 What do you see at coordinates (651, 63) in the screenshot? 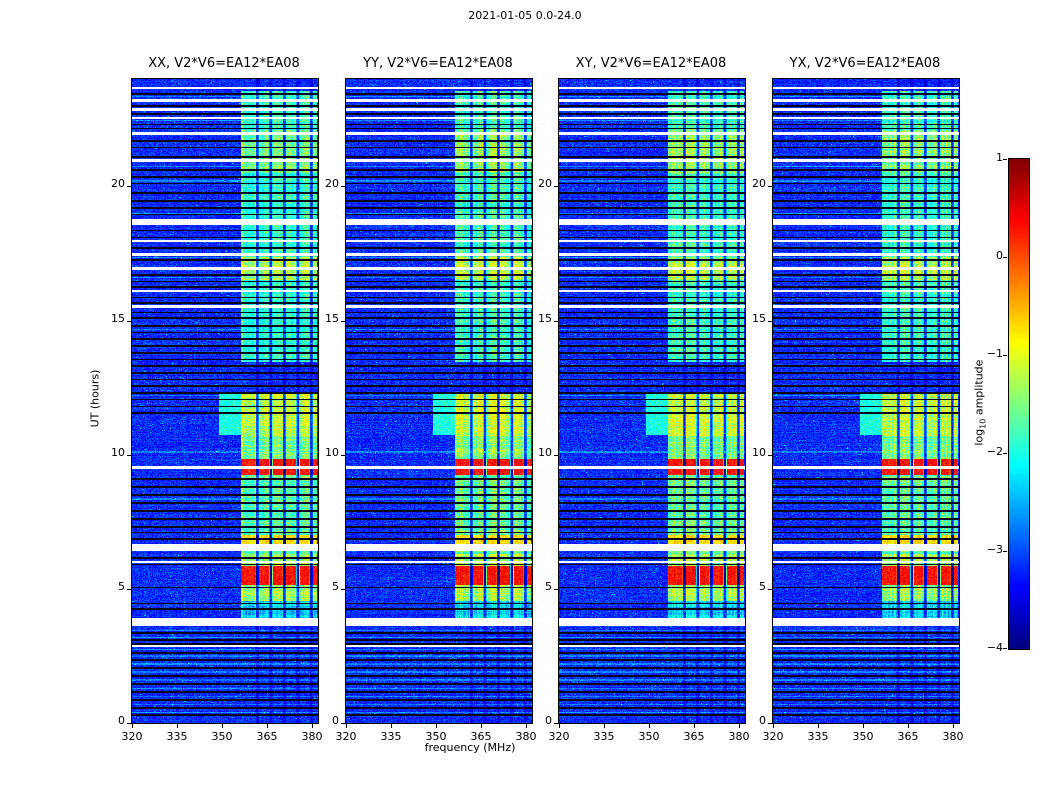
I see `panel-title: XY, V2*V6=EA12*EA08` at bounding box center [651, 63].